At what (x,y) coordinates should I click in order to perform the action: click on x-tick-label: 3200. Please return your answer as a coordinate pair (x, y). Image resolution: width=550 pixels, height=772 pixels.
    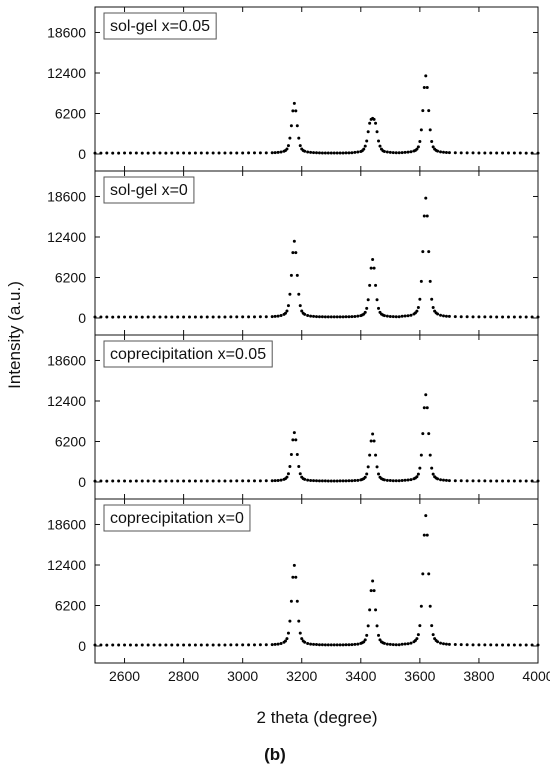
    Looking at the image, I should click on (301, 676).